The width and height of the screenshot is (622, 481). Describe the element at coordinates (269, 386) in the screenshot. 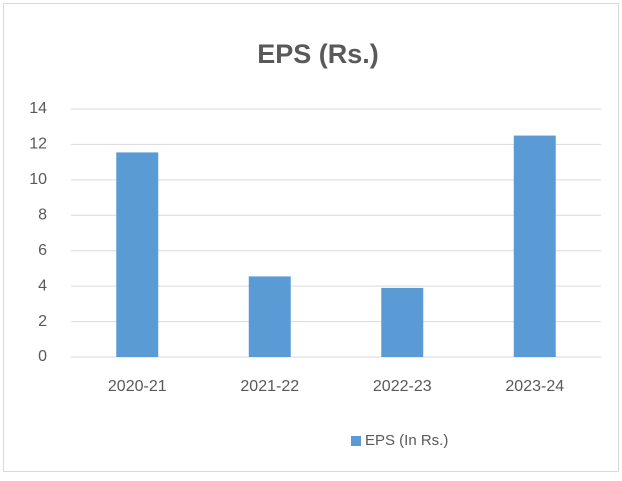

I see `x-tick-label: 2021-22` at that location.